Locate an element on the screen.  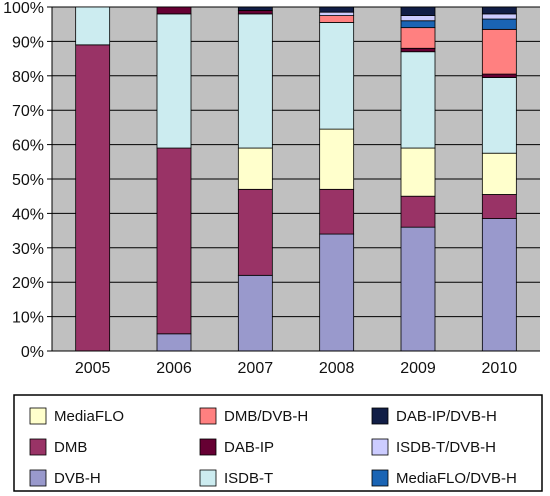
y-tick-label: 30% is located at coordinates (28, 249).